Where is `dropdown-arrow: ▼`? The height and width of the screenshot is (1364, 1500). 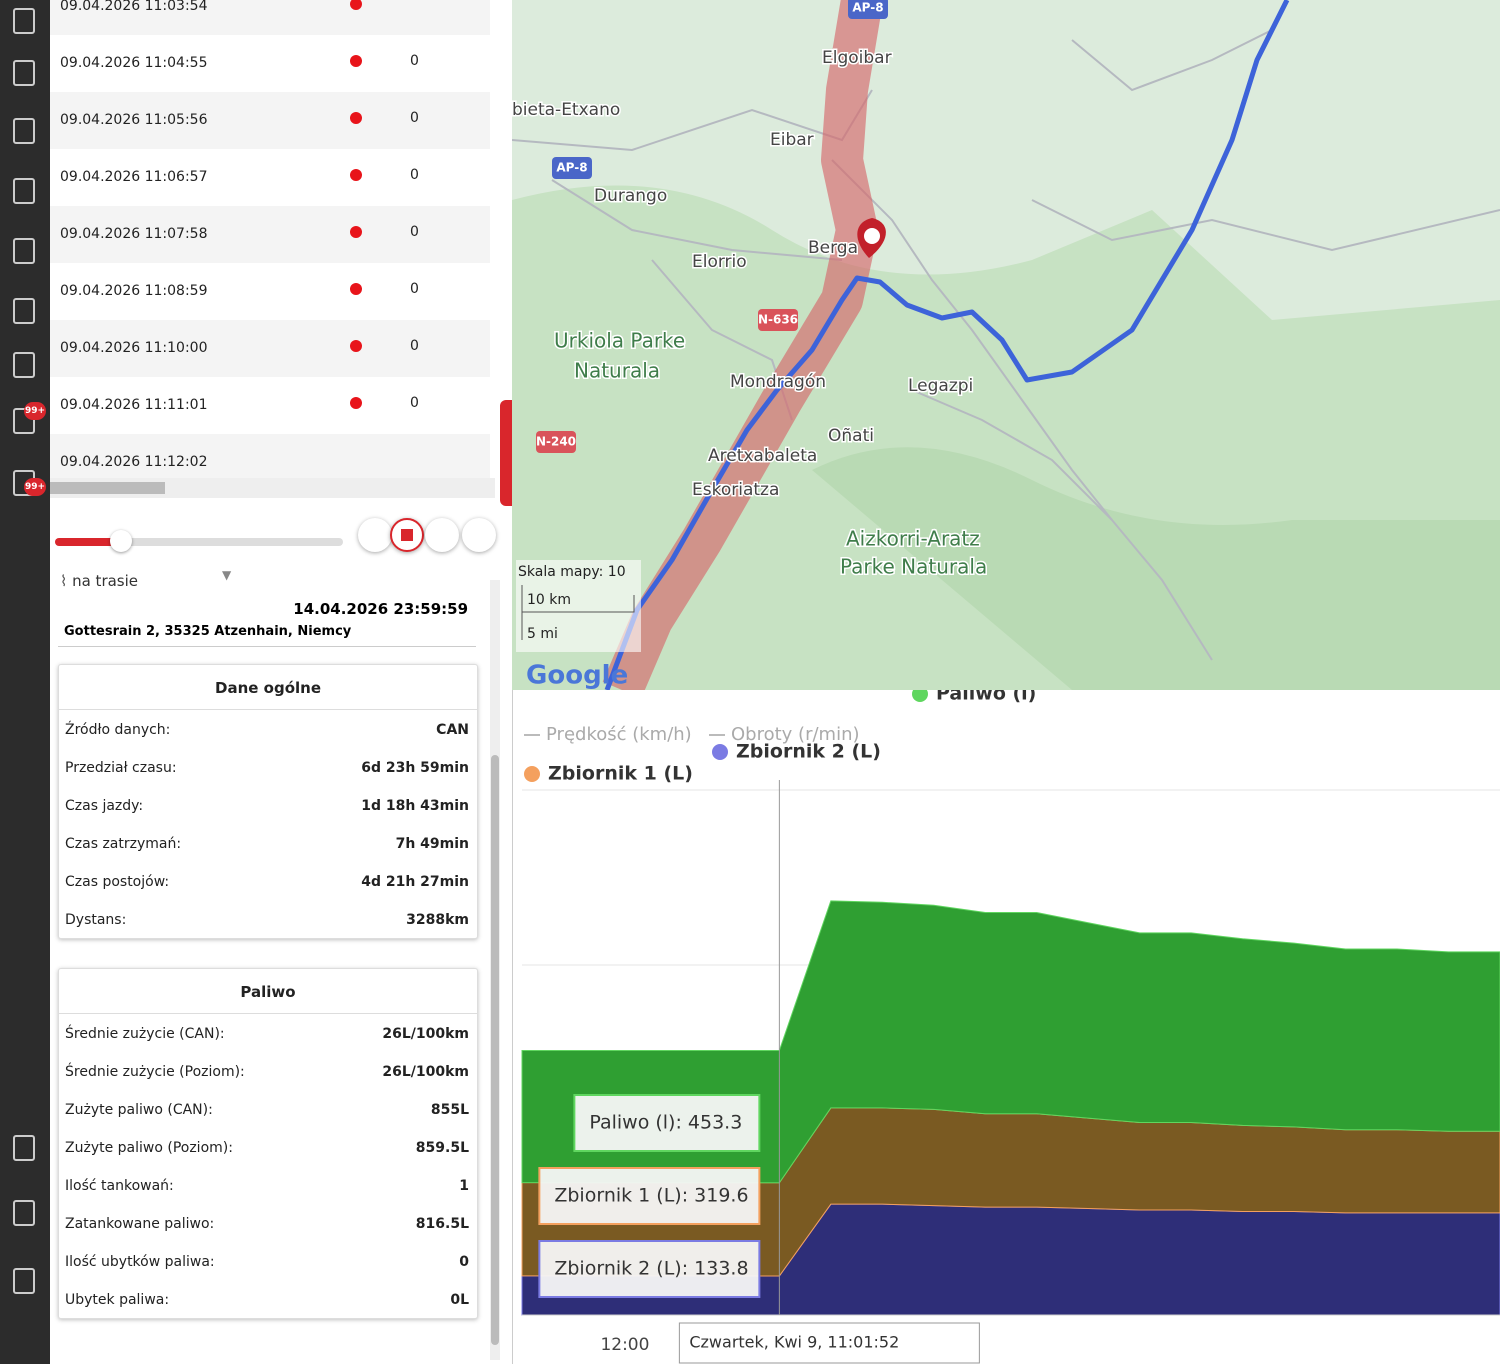 dropdown-arrow: ▼ is located at coordinates (227, 575).